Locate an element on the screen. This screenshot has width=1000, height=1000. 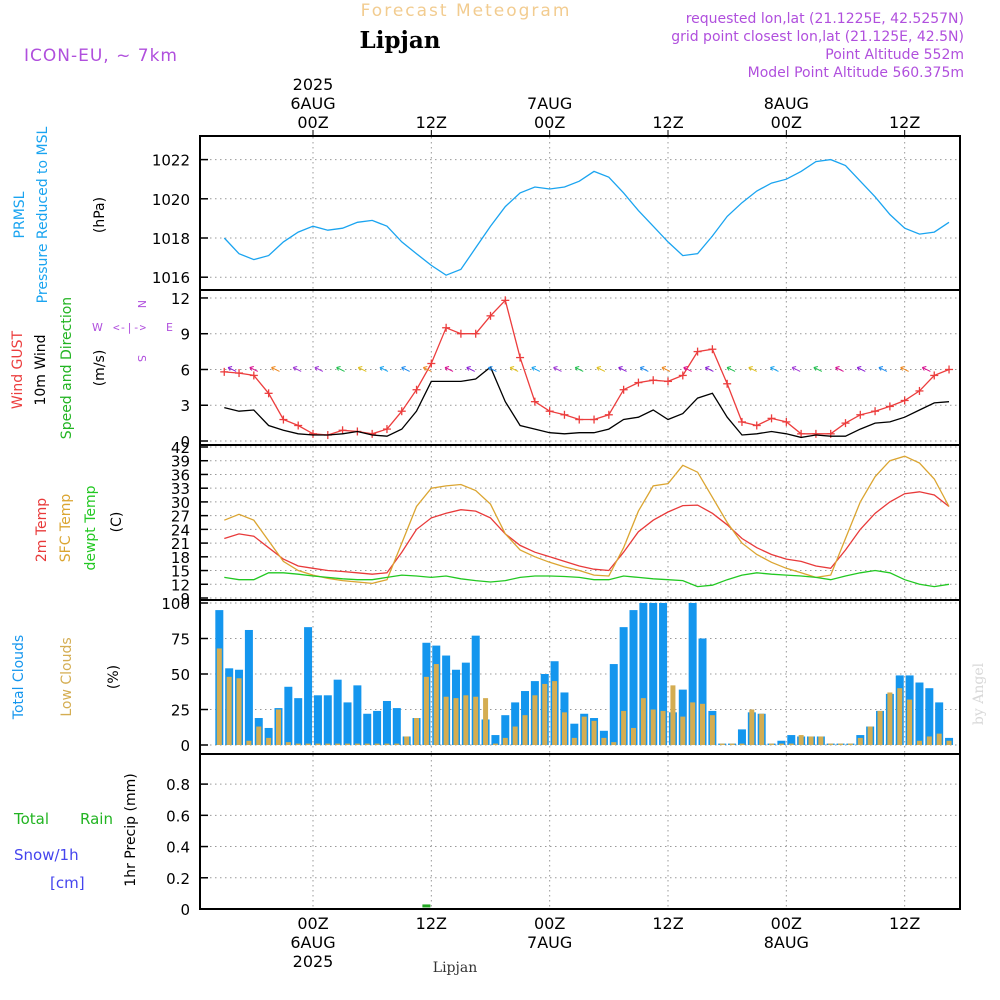
y-tick-label: 36 is located at coordinates (180, 475).